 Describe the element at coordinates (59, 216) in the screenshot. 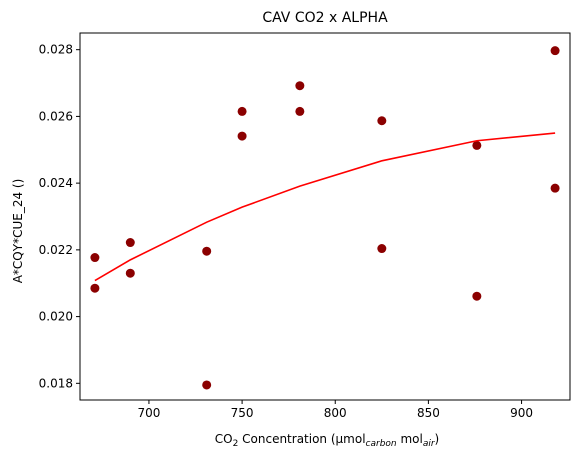

I see `y-axis-ticks: 0.018 0.020 0.022 0.024 0.026 0.028` at that location.